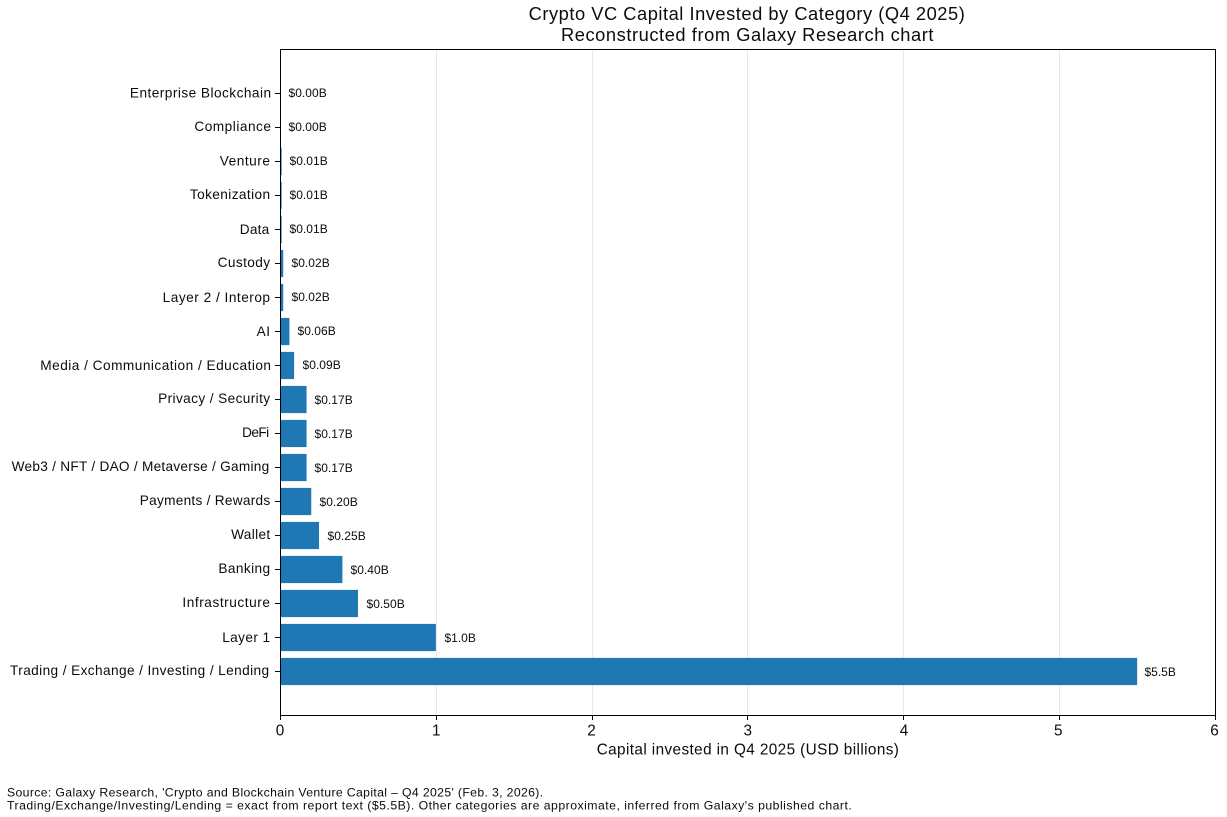  I want to click on svg-text: Venture, so click(245, 161).